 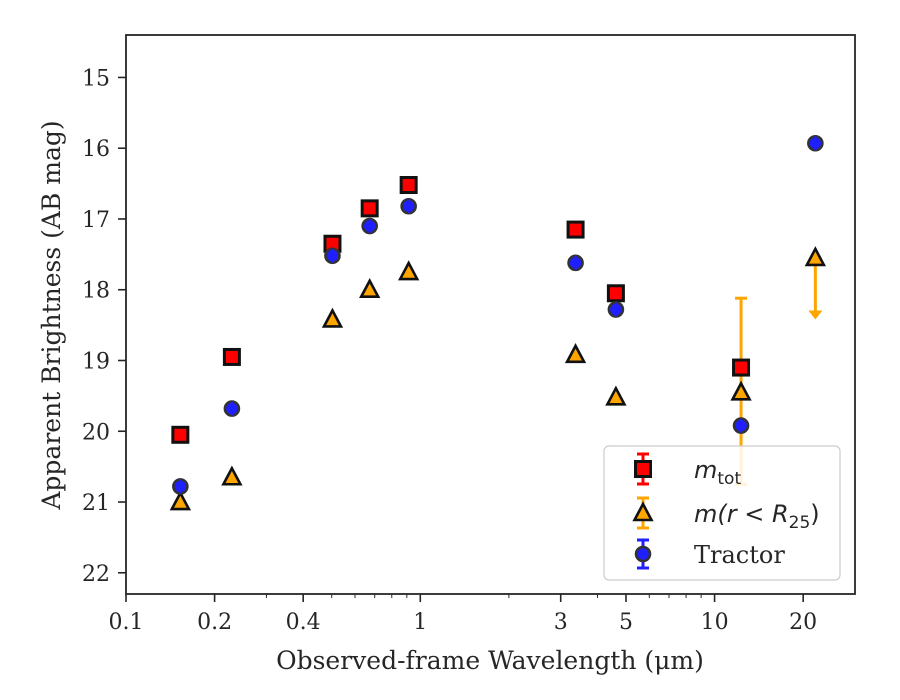 I want to click on legend-mtot-base: m, so click(x=705, y=470).